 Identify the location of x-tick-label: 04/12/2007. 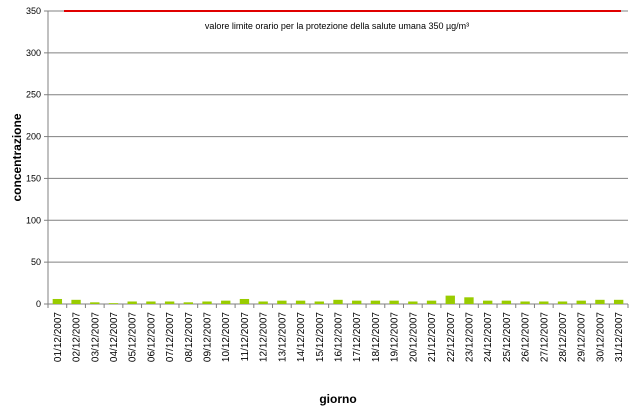
(114, 337).